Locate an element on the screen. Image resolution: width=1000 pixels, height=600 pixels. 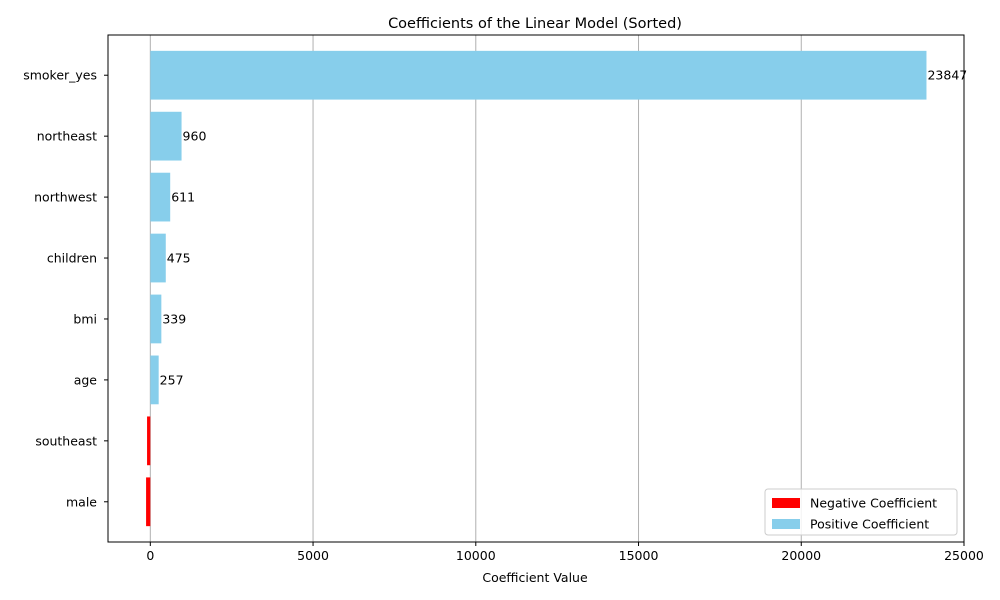
legend-entry-label: Positive Coefficient is located at coordinates (869, 524).